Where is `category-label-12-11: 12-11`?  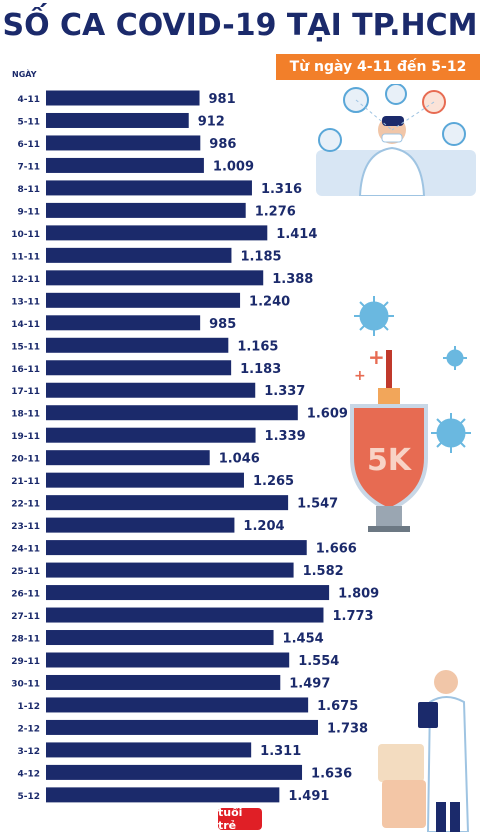 category-label-12-11: 12-11 is located at coordinates (25, 280).